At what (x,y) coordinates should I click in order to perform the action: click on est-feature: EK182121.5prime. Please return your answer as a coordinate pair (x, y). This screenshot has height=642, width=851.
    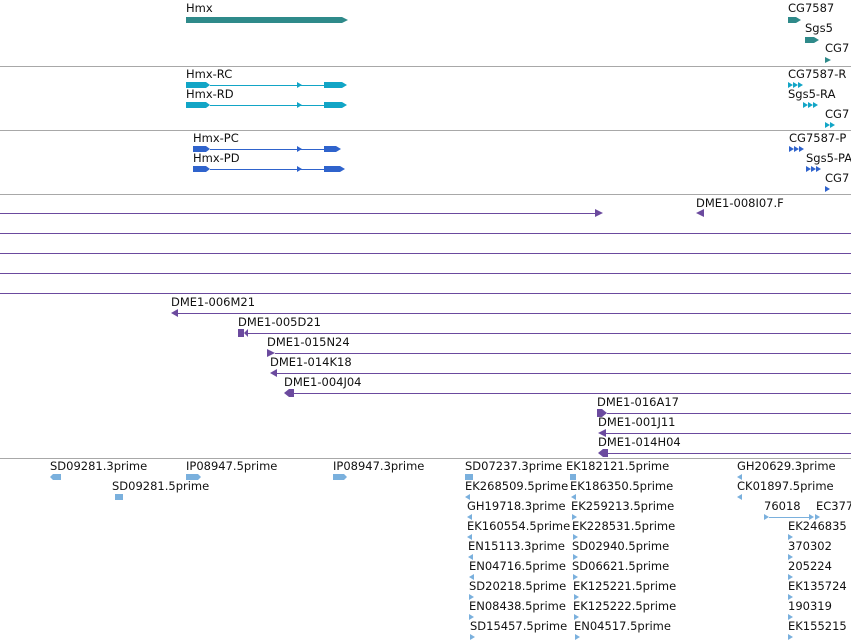
    Looking at the image, I should click on (425, 469).